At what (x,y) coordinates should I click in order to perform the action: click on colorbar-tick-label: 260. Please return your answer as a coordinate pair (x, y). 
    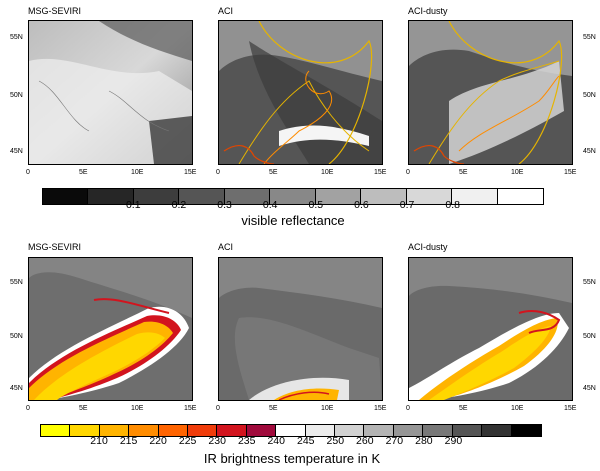
    Looking at the image, I should click on (365, 441).